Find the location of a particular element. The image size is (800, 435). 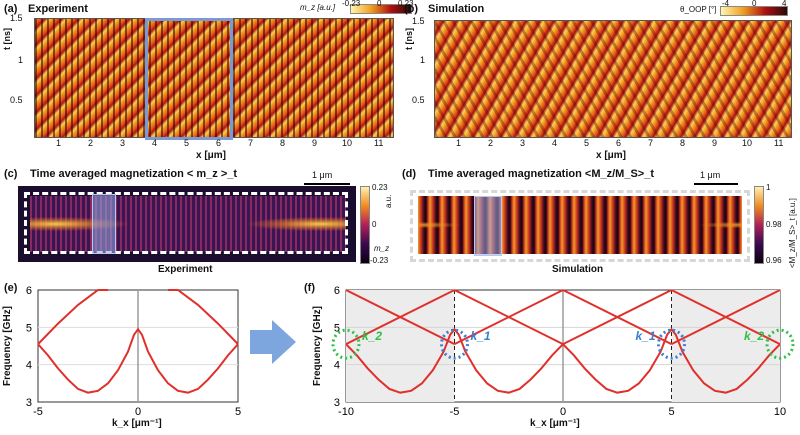

panel-b-colorbar is located at coordinates (754, 11).